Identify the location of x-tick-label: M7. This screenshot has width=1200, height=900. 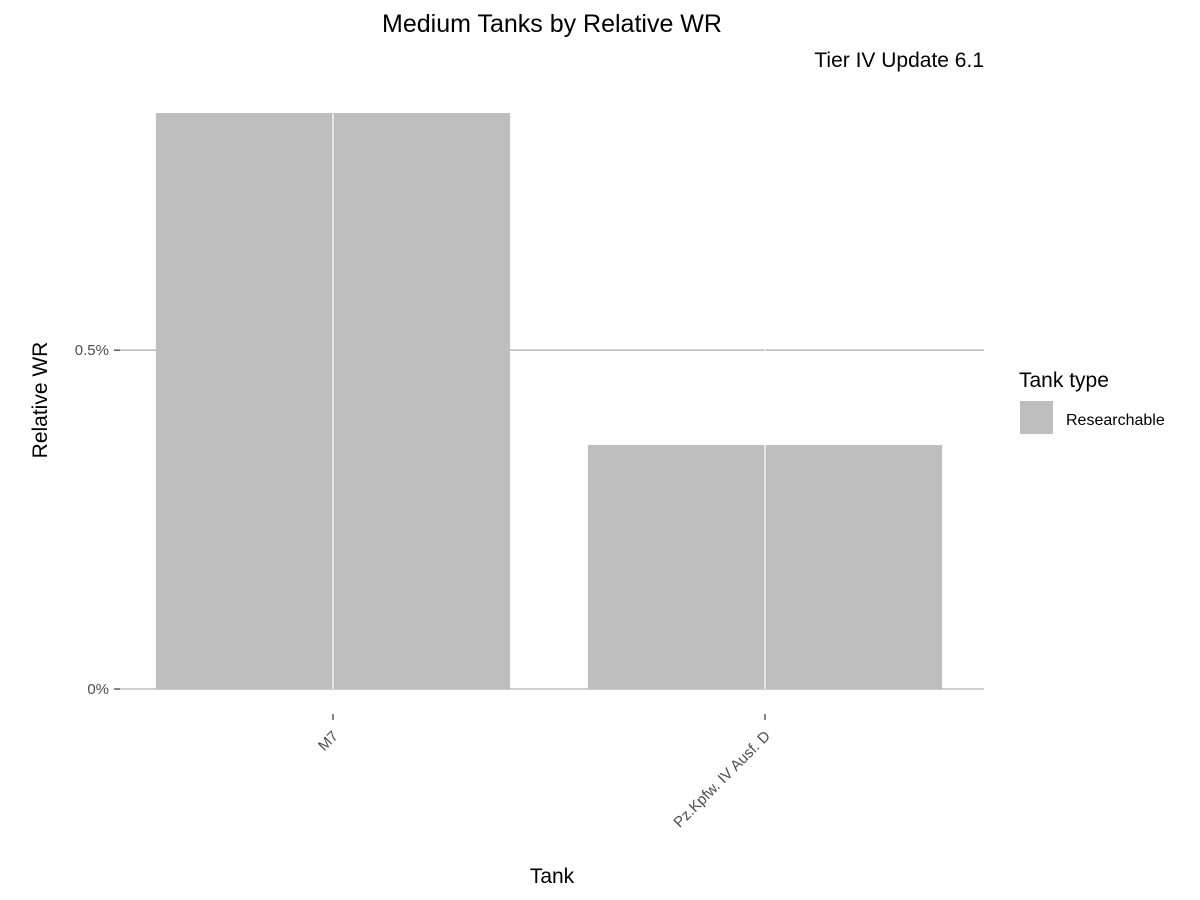
(328, 741).